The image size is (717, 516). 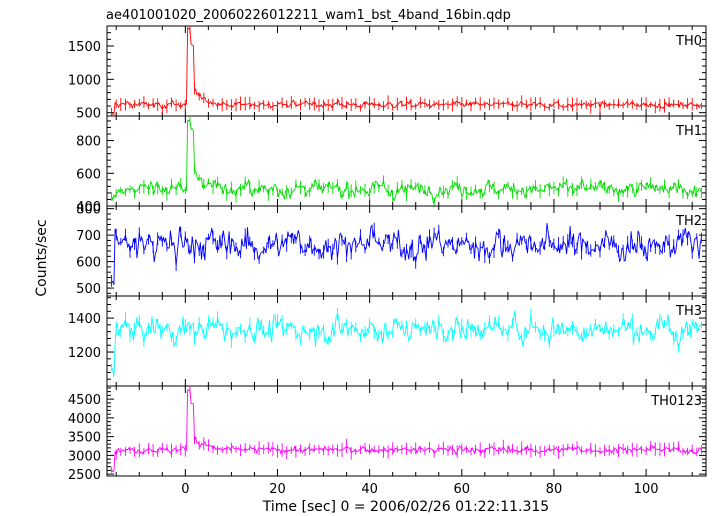 I want to click on y-tick-label: 1500, so click(x=84, y=47).